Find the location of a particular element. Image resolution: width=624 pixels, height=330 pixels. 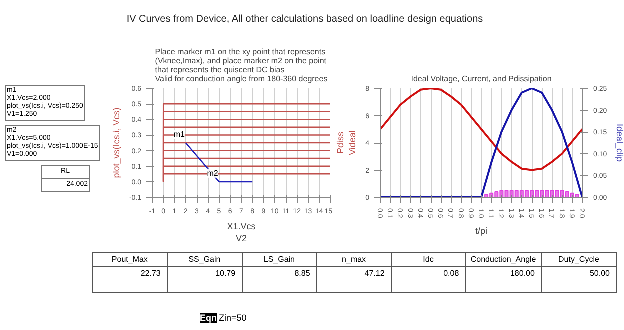

text: Zin=50 is located at coordinates (233, 318).